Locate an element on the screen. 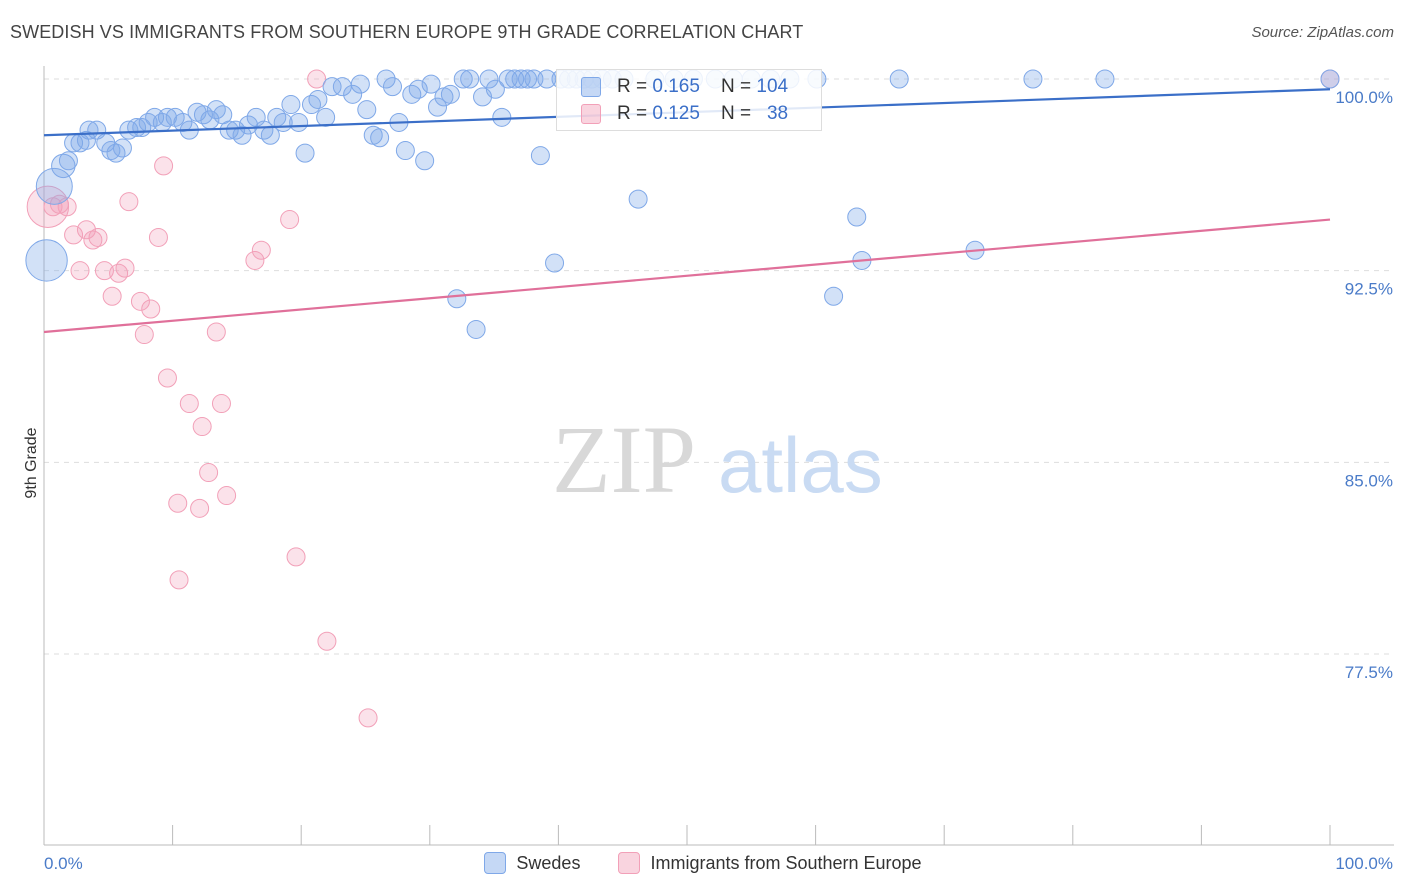 The image size is (1406, 892). stats-row-swedes: R = 0.165 N = 104 is located at coordinates (684, 87).